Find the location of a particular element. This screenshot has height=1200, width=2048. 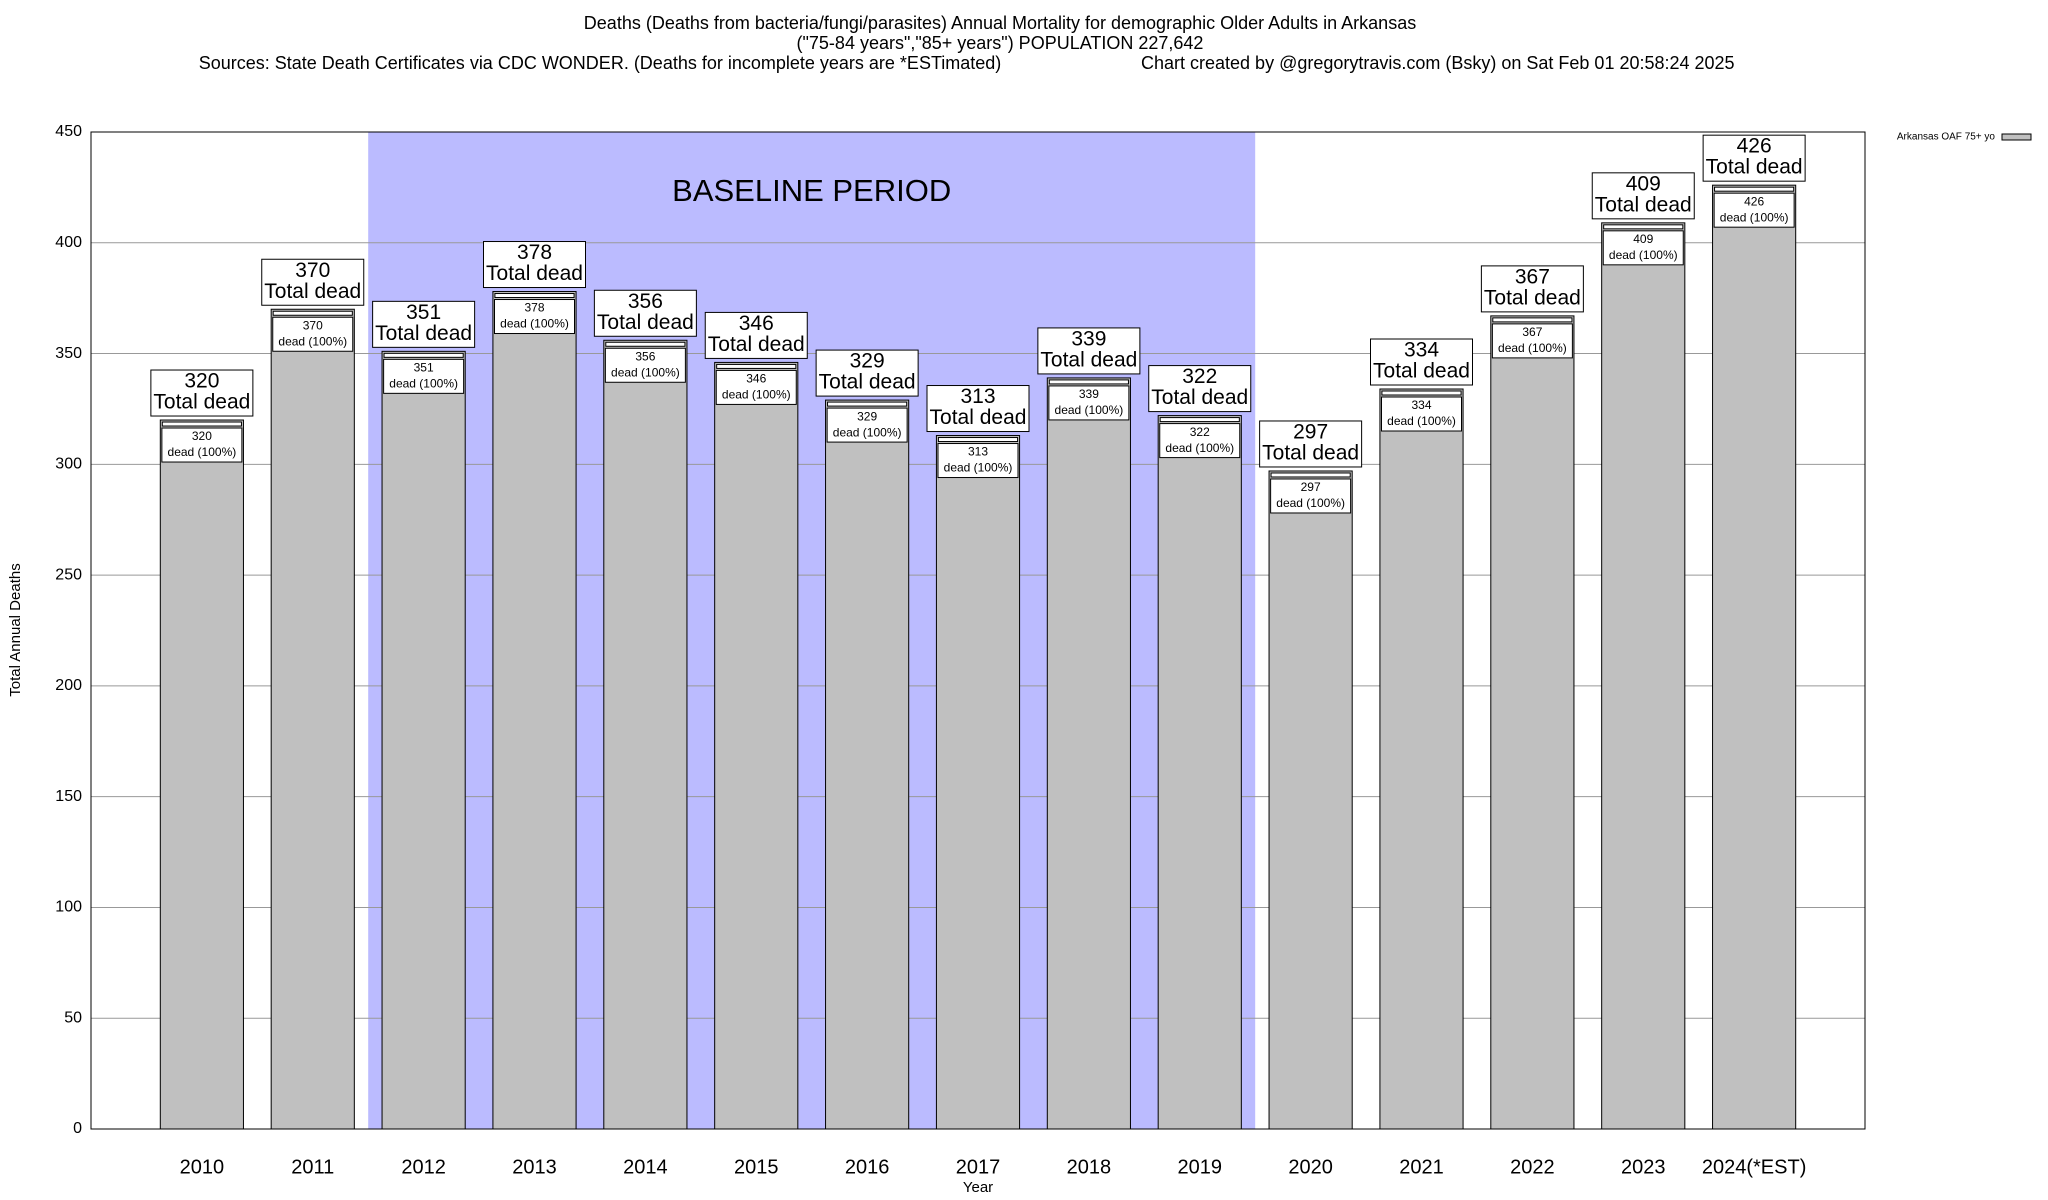

total-value-label: 356 is located at coordinates (645, 301).